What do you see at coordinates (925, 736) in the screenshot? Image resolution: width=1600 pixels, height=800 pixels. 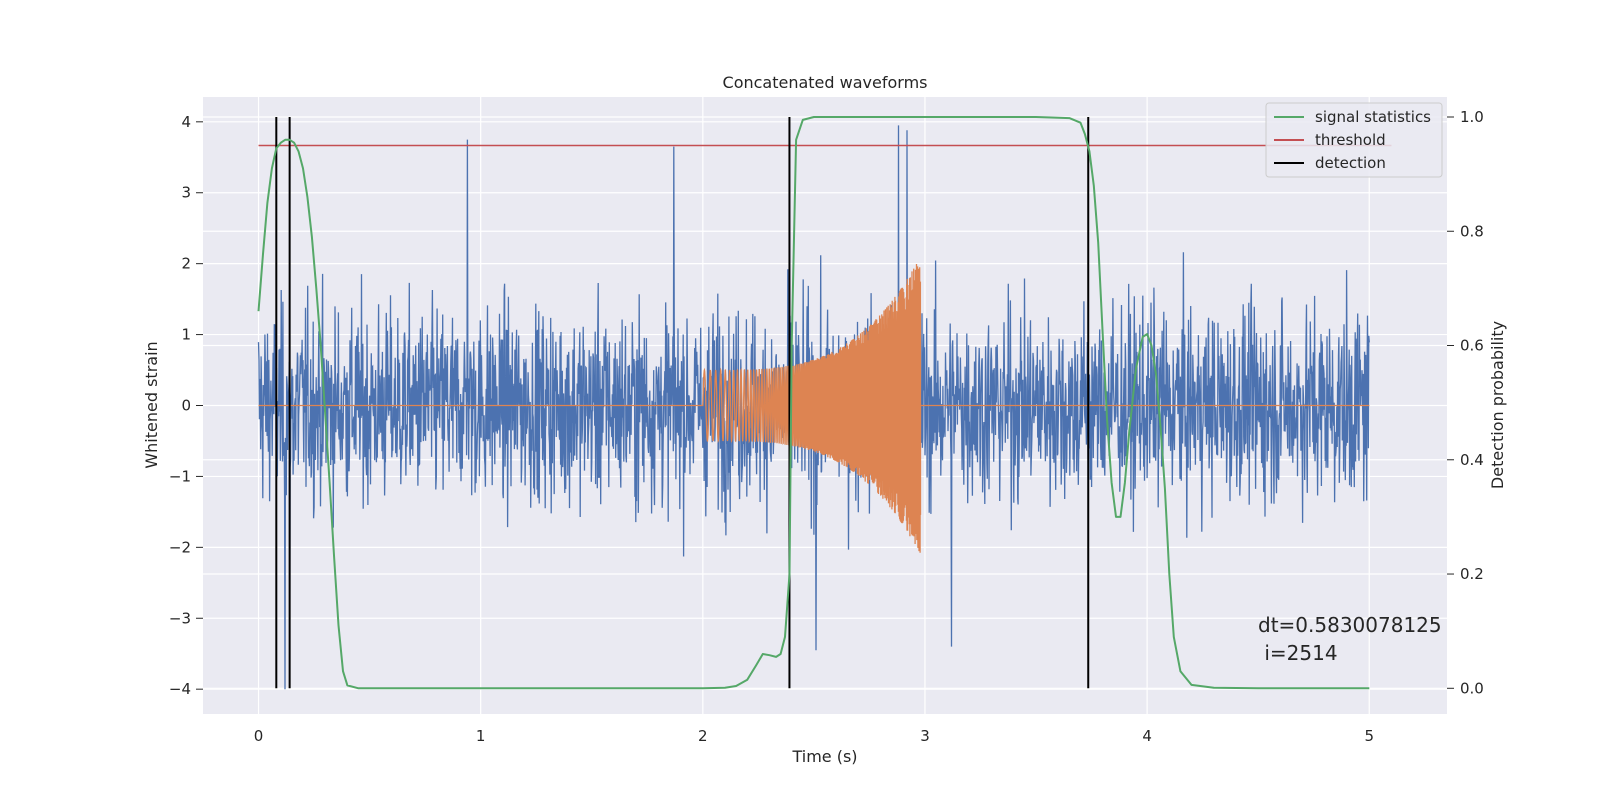 I see `x-tick-label: 3` at bounding box center [925, 736].